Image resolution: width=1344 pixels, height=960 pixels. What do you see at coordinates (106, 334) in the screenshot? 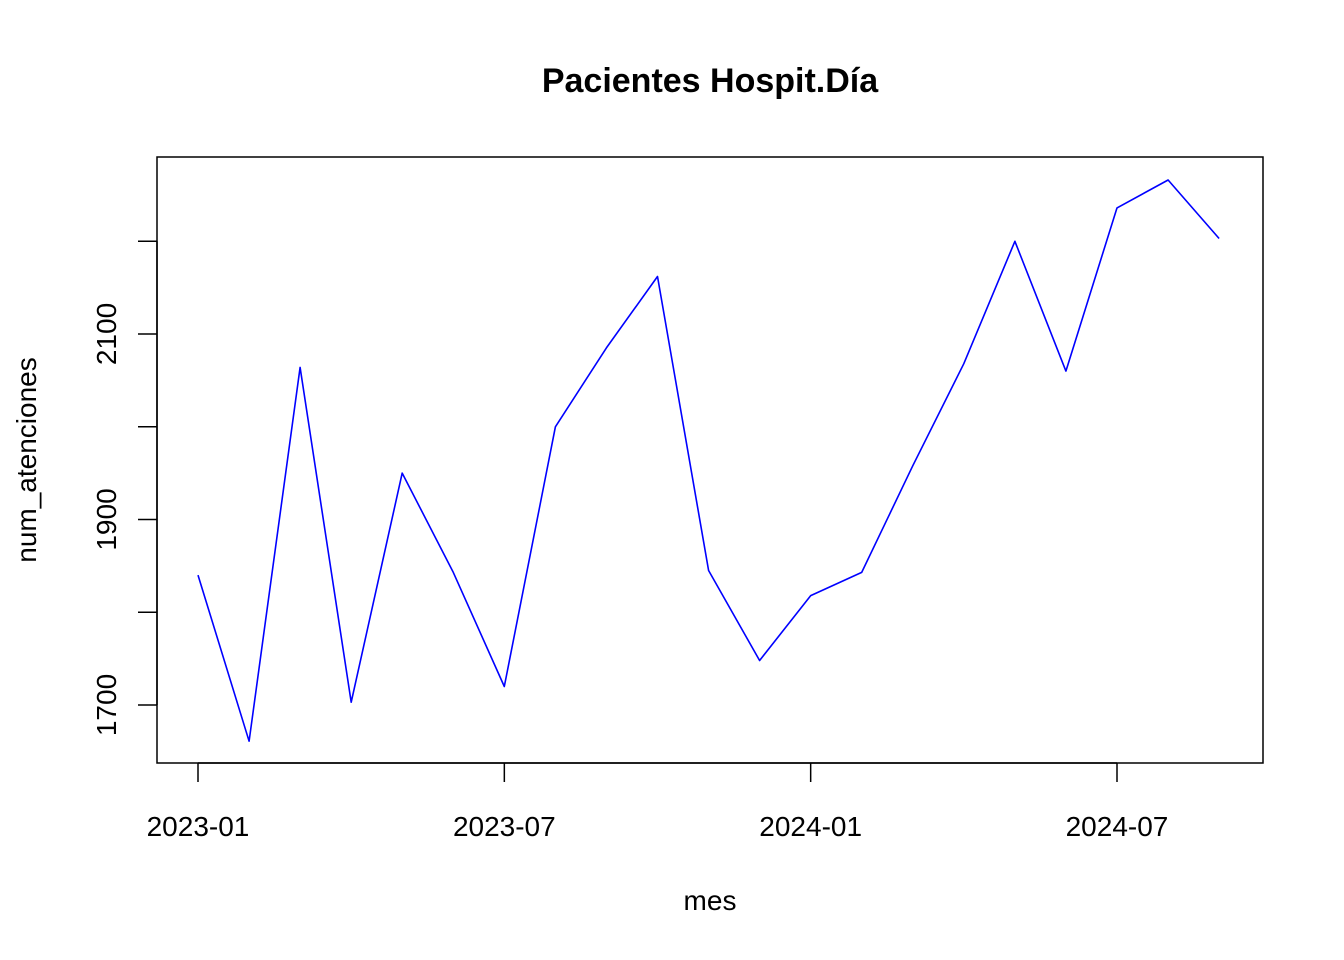
I see `y-tick-label: 2100` at bounding box center [106, 334].